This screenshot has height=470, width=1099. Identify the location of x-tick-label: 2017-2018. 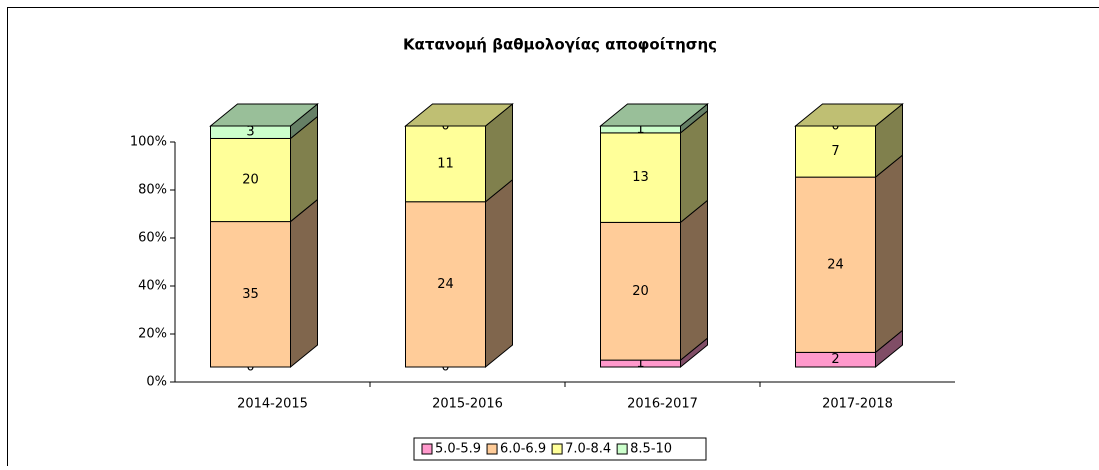
(857, 404).